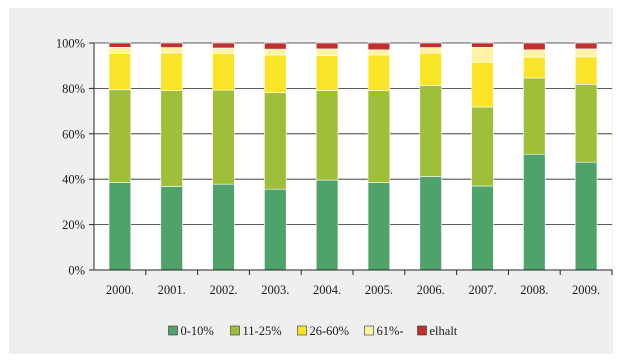  What do you see at coordinates (262, 331) in the screenshot?
I see `legend-label: 11-25%` at bounding box center [262, 331].